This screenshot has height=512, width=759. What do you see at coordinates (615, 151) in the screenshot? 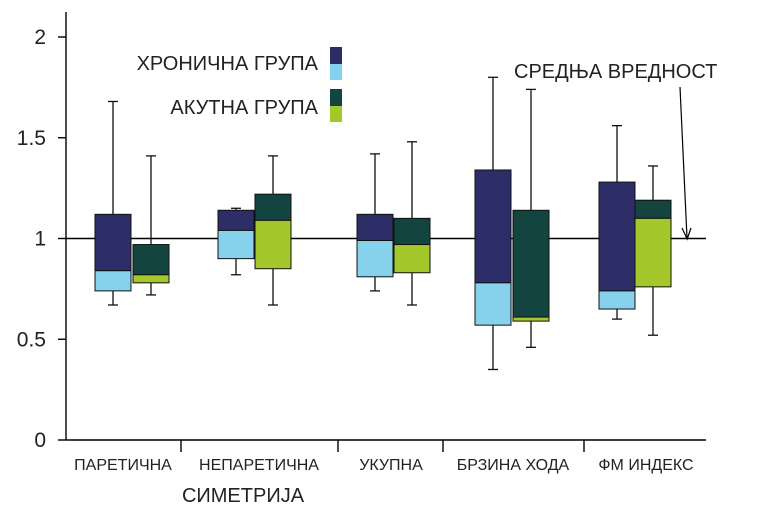
I see `reference-annotation: СРЕДЊА ВРЕДНОСТ` at bounding box center [615, 151].